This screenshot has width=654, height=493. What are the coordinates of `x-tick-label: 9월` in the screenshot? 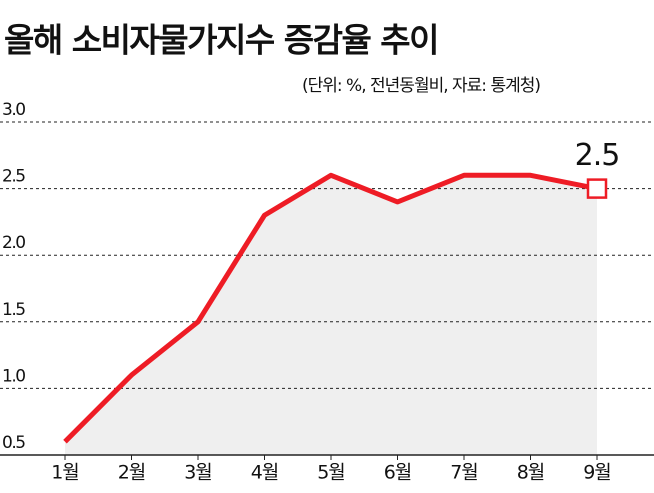 It's located at (597, 473).